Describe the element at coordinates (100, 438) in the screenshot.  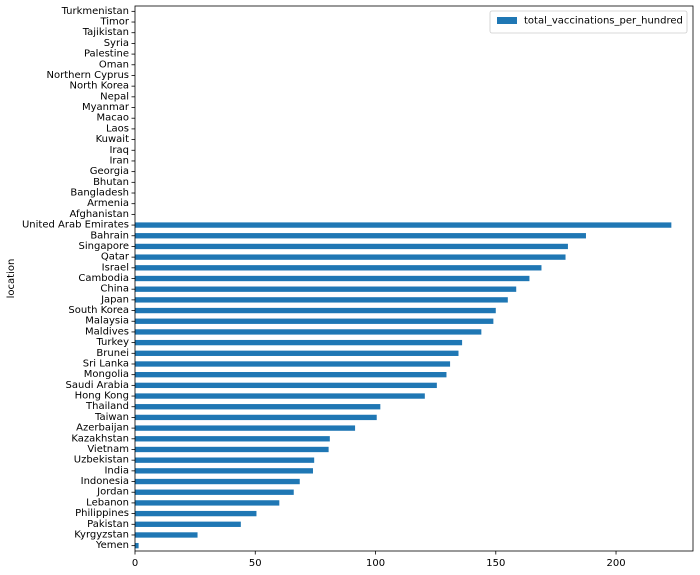
I see `y-tick-label: Kazakhstan` at that location.